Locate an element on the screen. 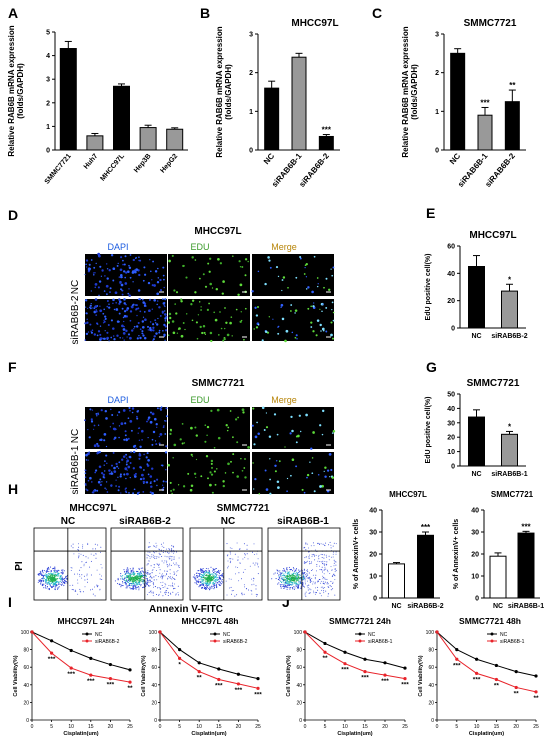 Image resolution: width=556 pixels, height=746 pixels. flow-xlabel: Annexin V-FITC is located at coordinates (186, 609).